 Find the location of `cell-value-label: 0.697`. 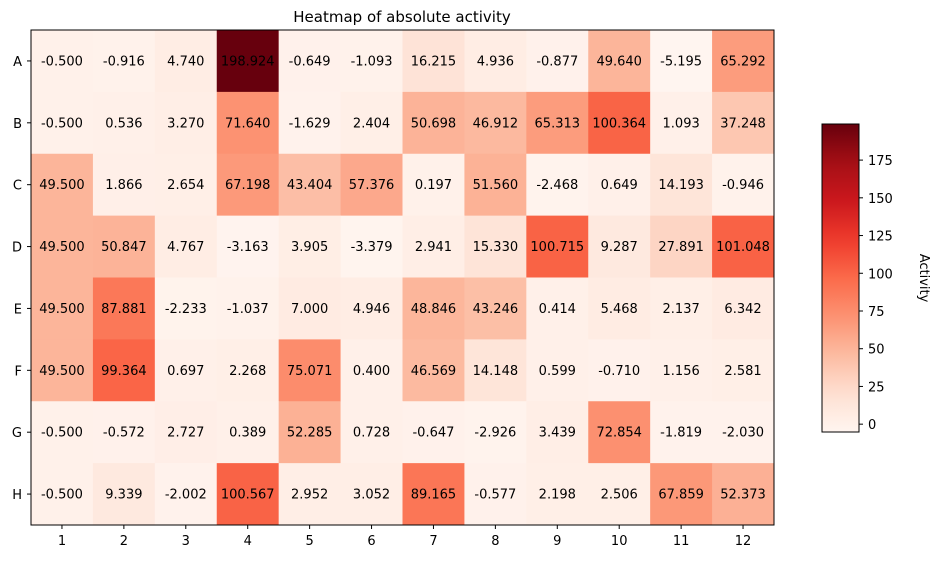

cell-value-label: 0.697 is located at coordinates (185, 371).